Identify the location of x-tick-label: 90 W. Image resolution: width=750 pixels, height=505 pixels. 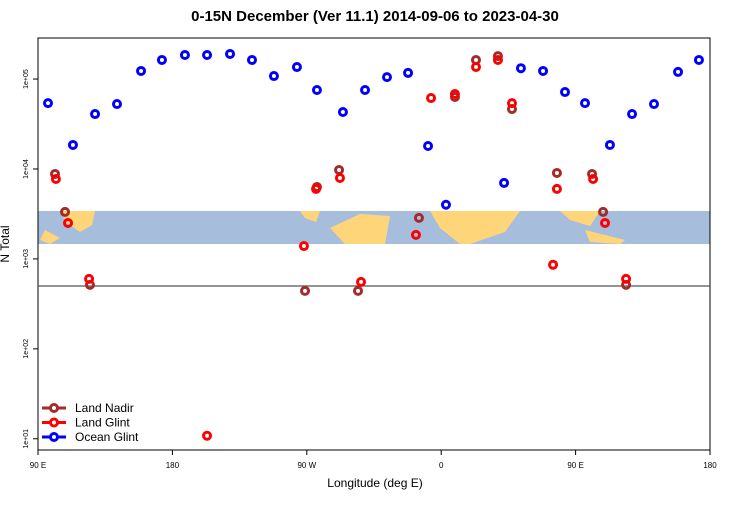
(306, 465).